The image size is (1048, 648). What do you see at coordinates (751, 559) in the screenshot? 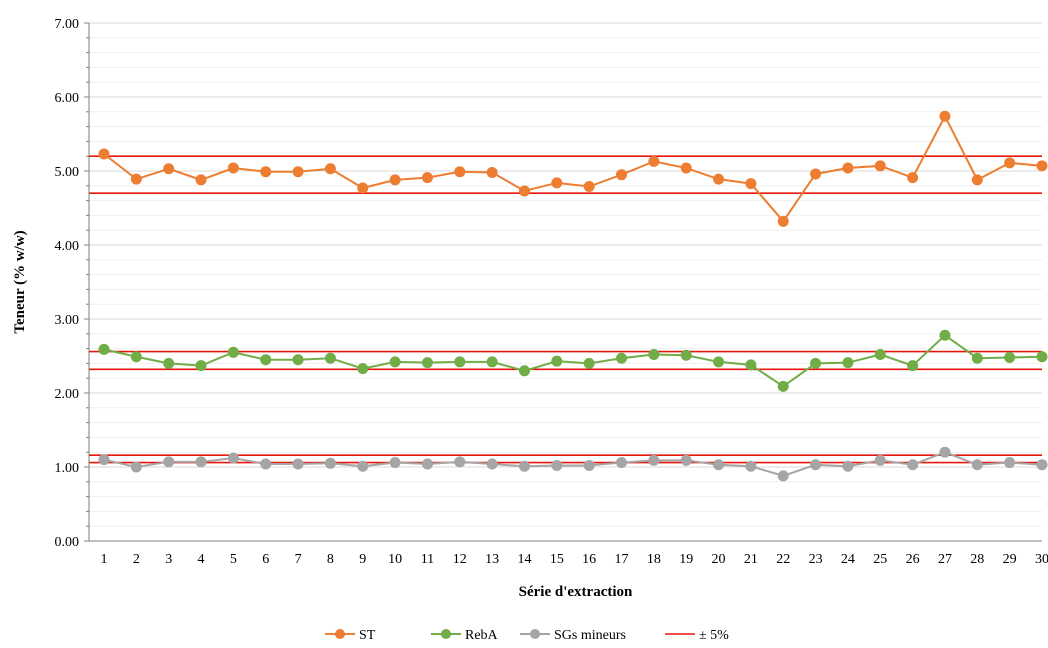
I see `x-tick-label: 21` at bounding box center [751, 559].